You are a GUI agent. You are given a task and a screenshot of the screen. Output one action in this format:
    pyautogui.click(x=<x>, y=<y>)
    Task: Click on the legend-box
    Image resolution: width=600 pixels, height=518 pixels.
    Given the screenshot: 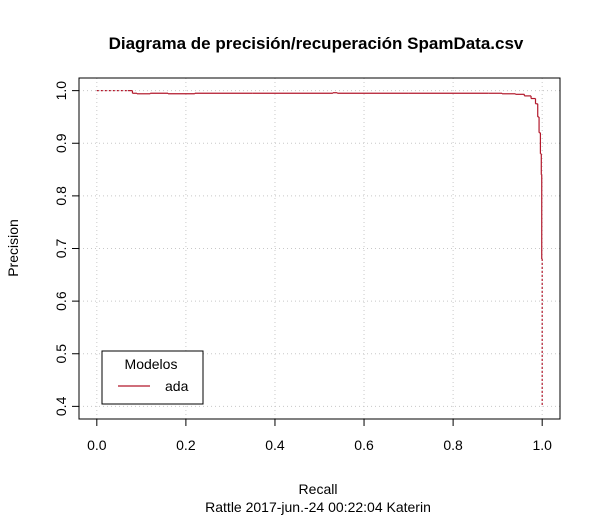 What is the action you would take?
    pyautogui.click(x=152, y=377)
    